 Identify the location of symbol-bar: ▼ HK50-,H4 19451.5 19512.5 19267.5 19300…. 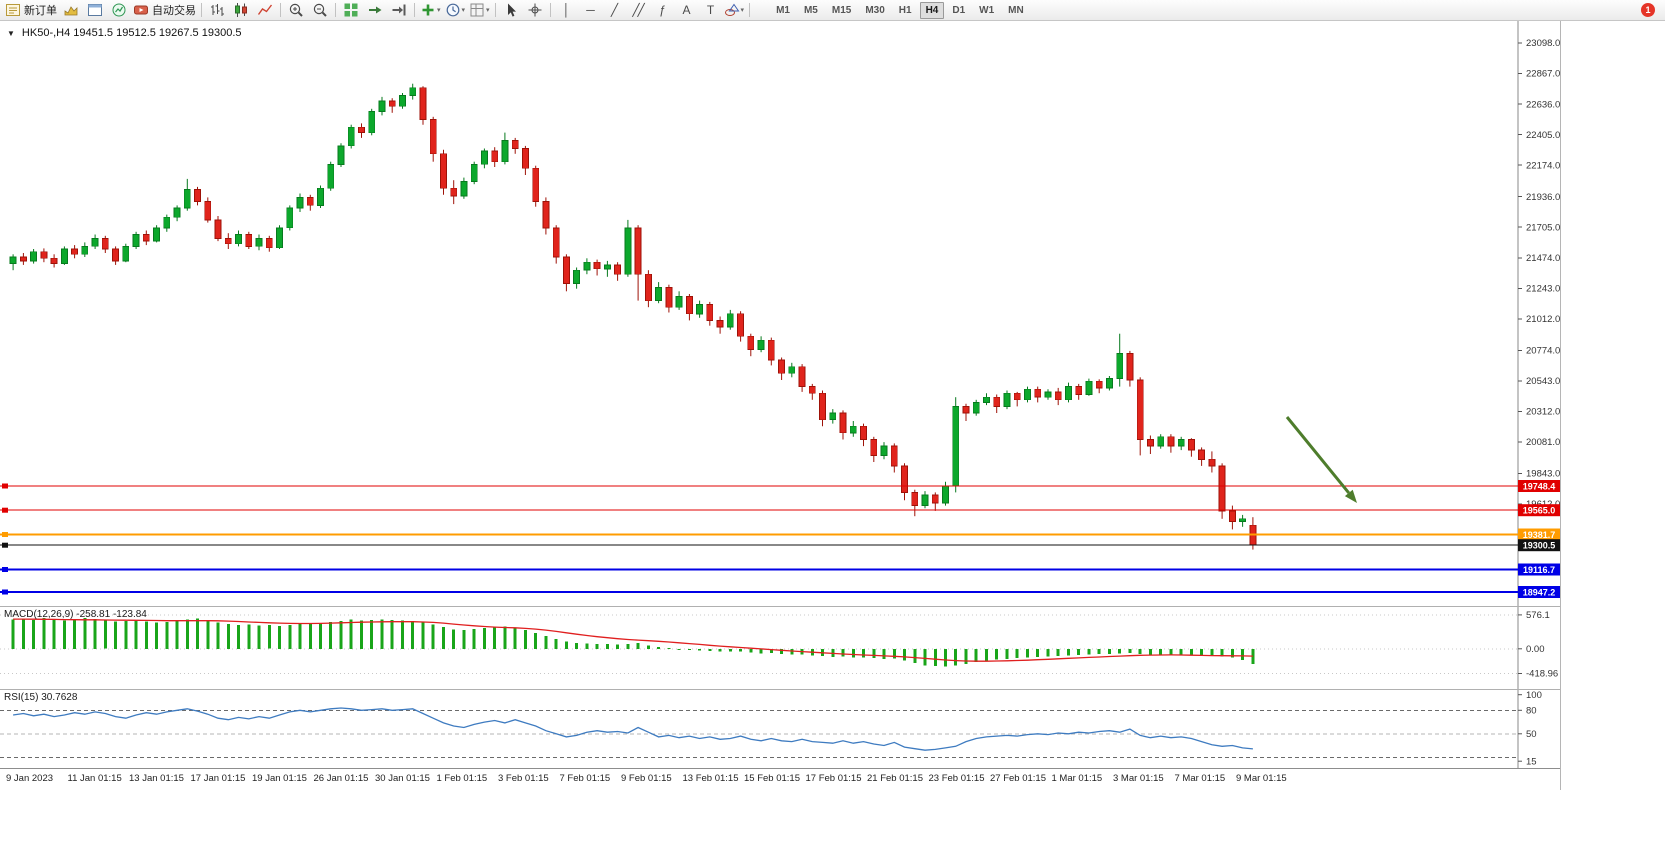
(124, 33).